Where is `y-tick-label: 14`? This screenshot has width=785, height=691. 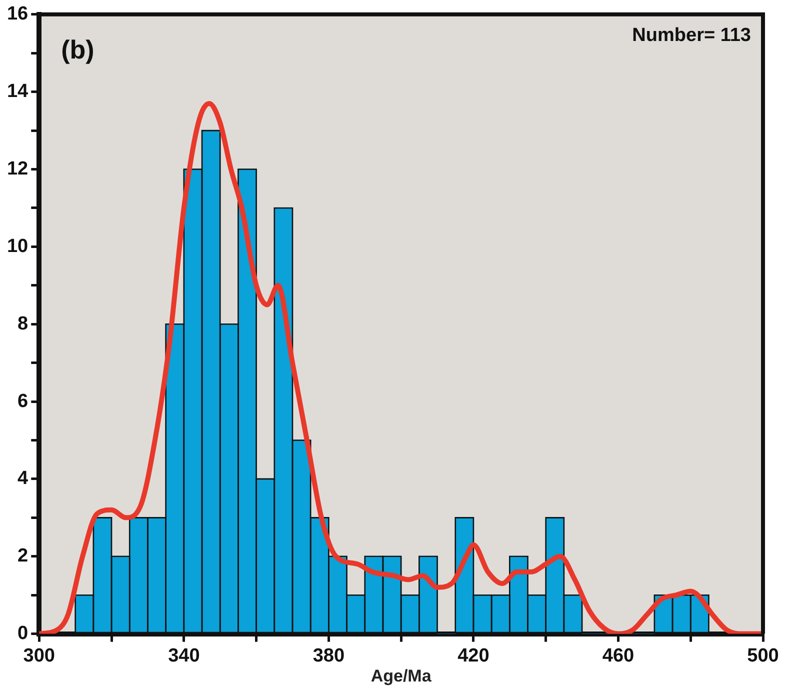
y-tick-label: 14 is located at coordinates (17, 91).